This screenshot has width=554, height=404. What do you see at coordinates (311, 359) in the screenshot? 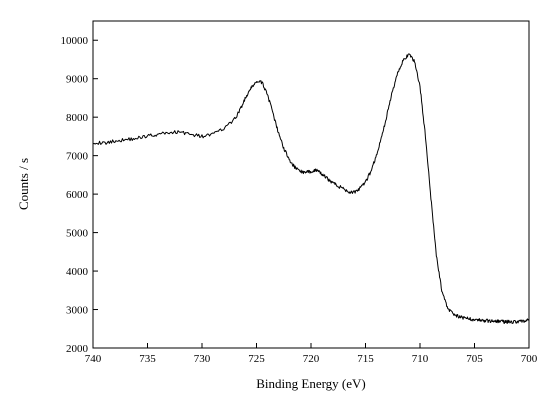
I see `x-tick-label: 720` at bounding box center [311, 359].